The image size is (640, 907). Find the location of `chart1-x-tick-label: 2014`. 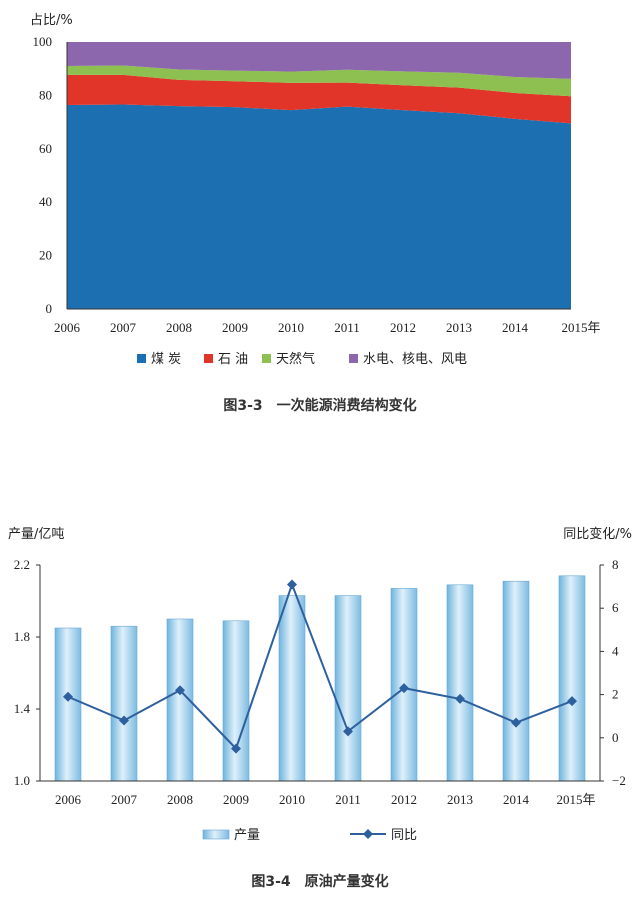

chart1-x-tick-label: 2014 is located at coordinates (515, 327).